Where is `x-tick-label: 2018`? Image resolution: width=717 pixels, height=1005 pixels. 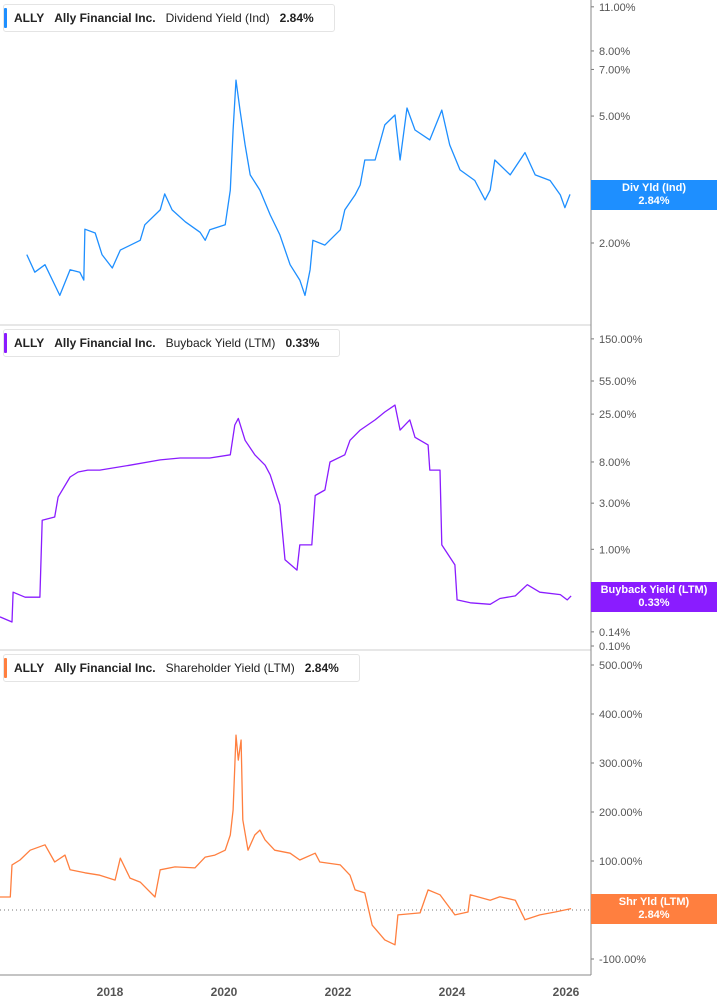
x-tick-label: 2018 is located at coordinates (110, 992).